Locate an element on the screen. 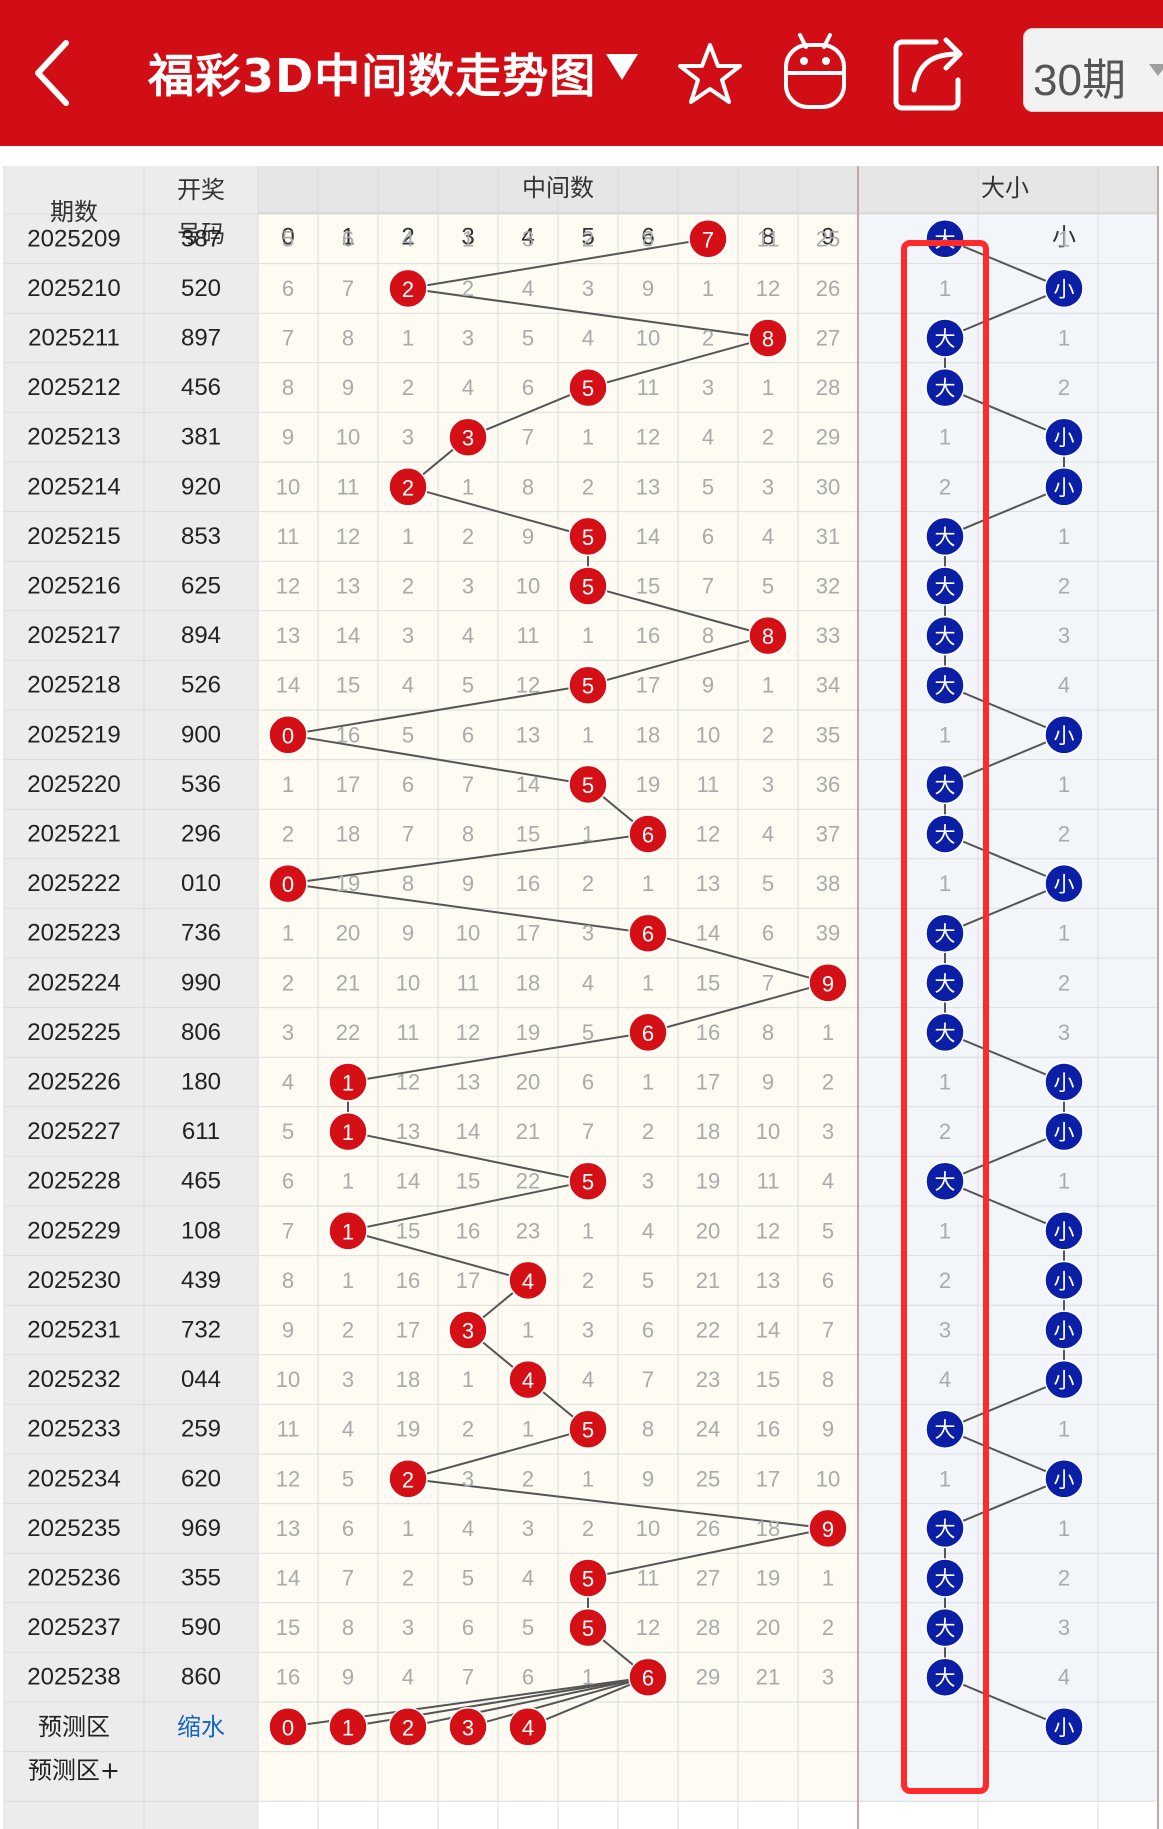 Image resolution: width=1163 pixels, height=1829 pixels. predict-digit-ball: 1 is located at coordinates (348, 1727).